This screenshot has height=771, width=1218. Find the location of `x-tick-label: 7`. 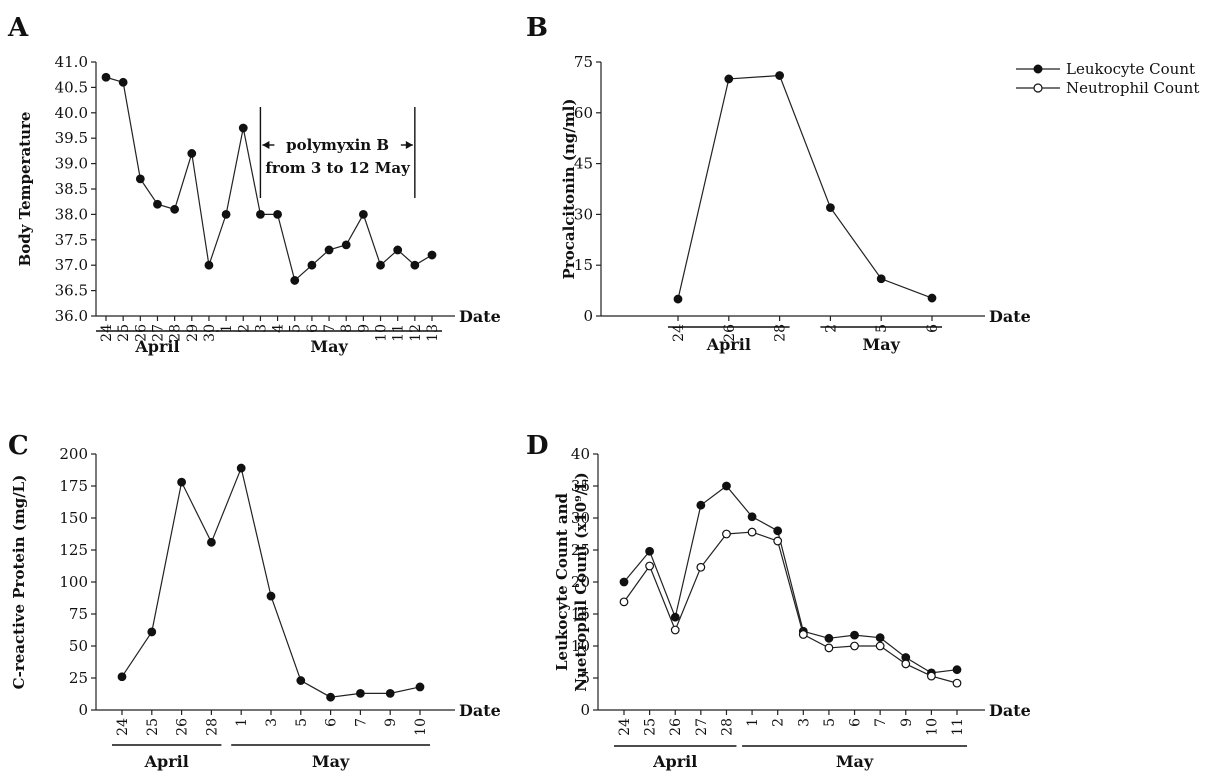

x-tick-label: 7 is located at coordinates (881, 722).